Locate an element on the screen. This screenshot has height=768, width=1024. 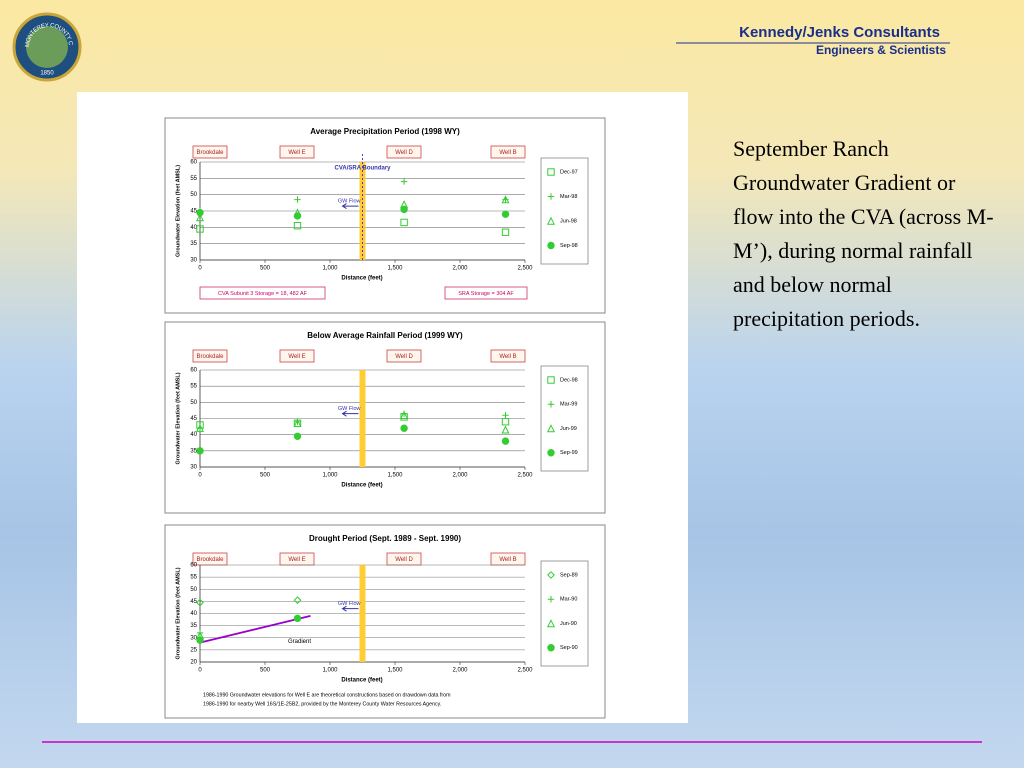
well-label: Well B is located at coordinates (507, 153).